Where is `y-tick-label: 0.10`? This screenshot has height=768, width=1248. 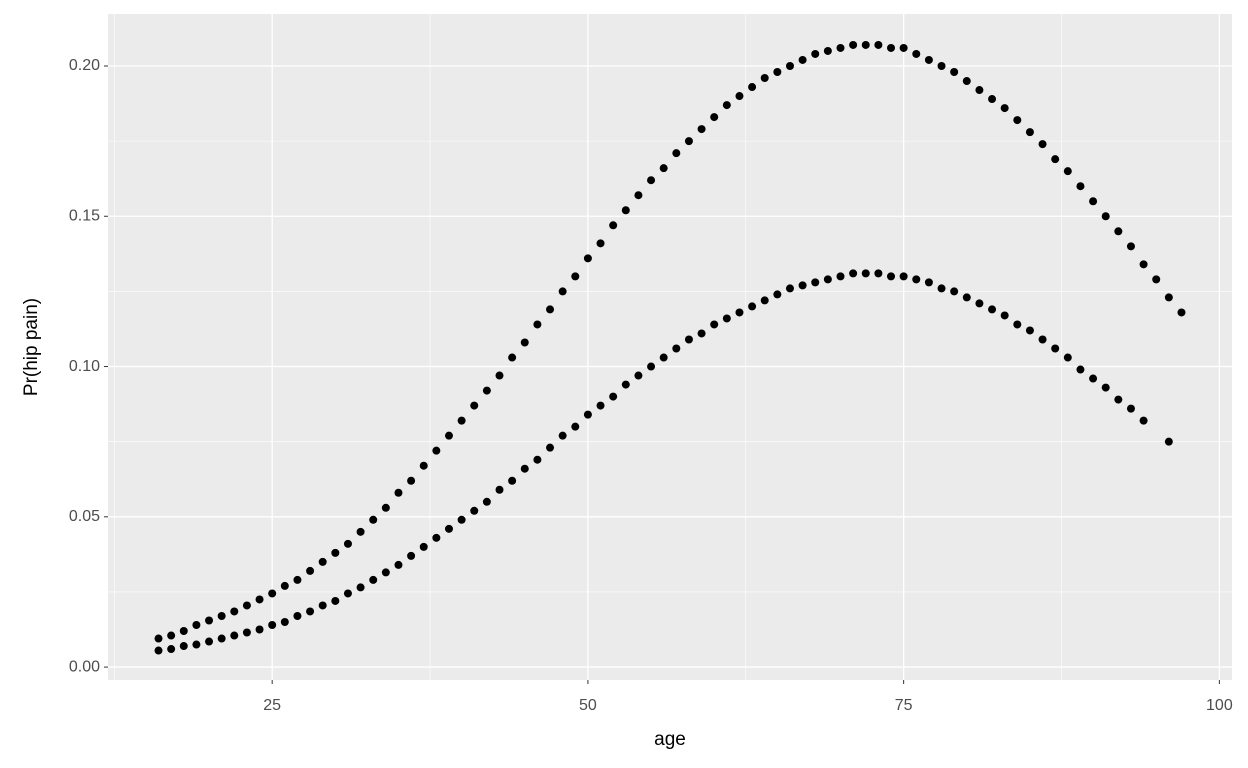 y-tick-label: 0.10 is located at coordinates (84, 366).